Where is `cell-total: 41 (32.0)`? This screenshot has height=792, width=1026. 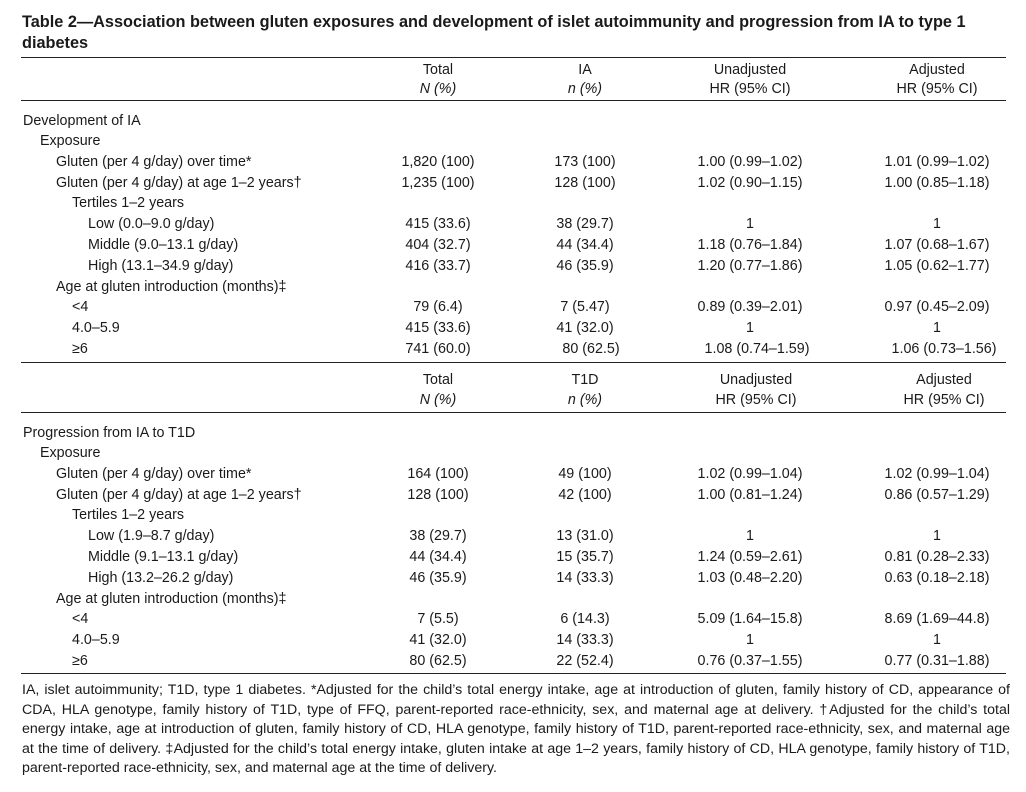 cell-total: 41 (32.0) is located at coordinates (438, 640).